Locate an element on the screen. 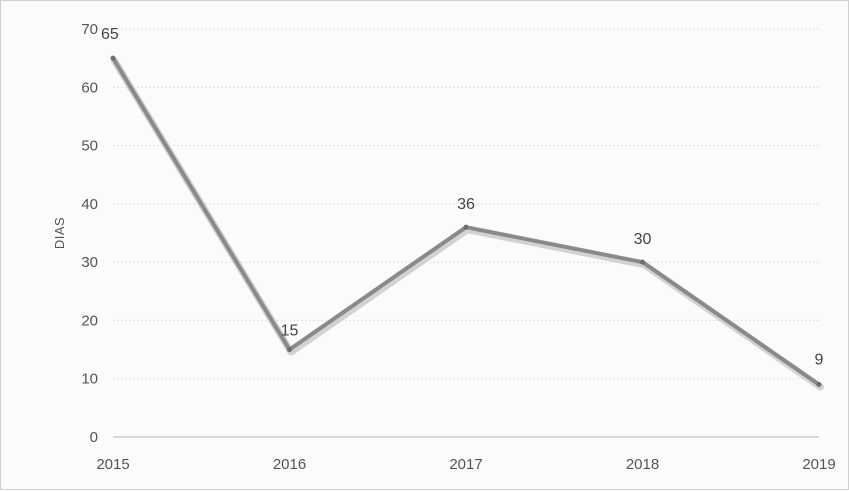 The height and width of the screenshot is (491, 849). y-axis-label: DIAS is located at coordinates (59, 233).